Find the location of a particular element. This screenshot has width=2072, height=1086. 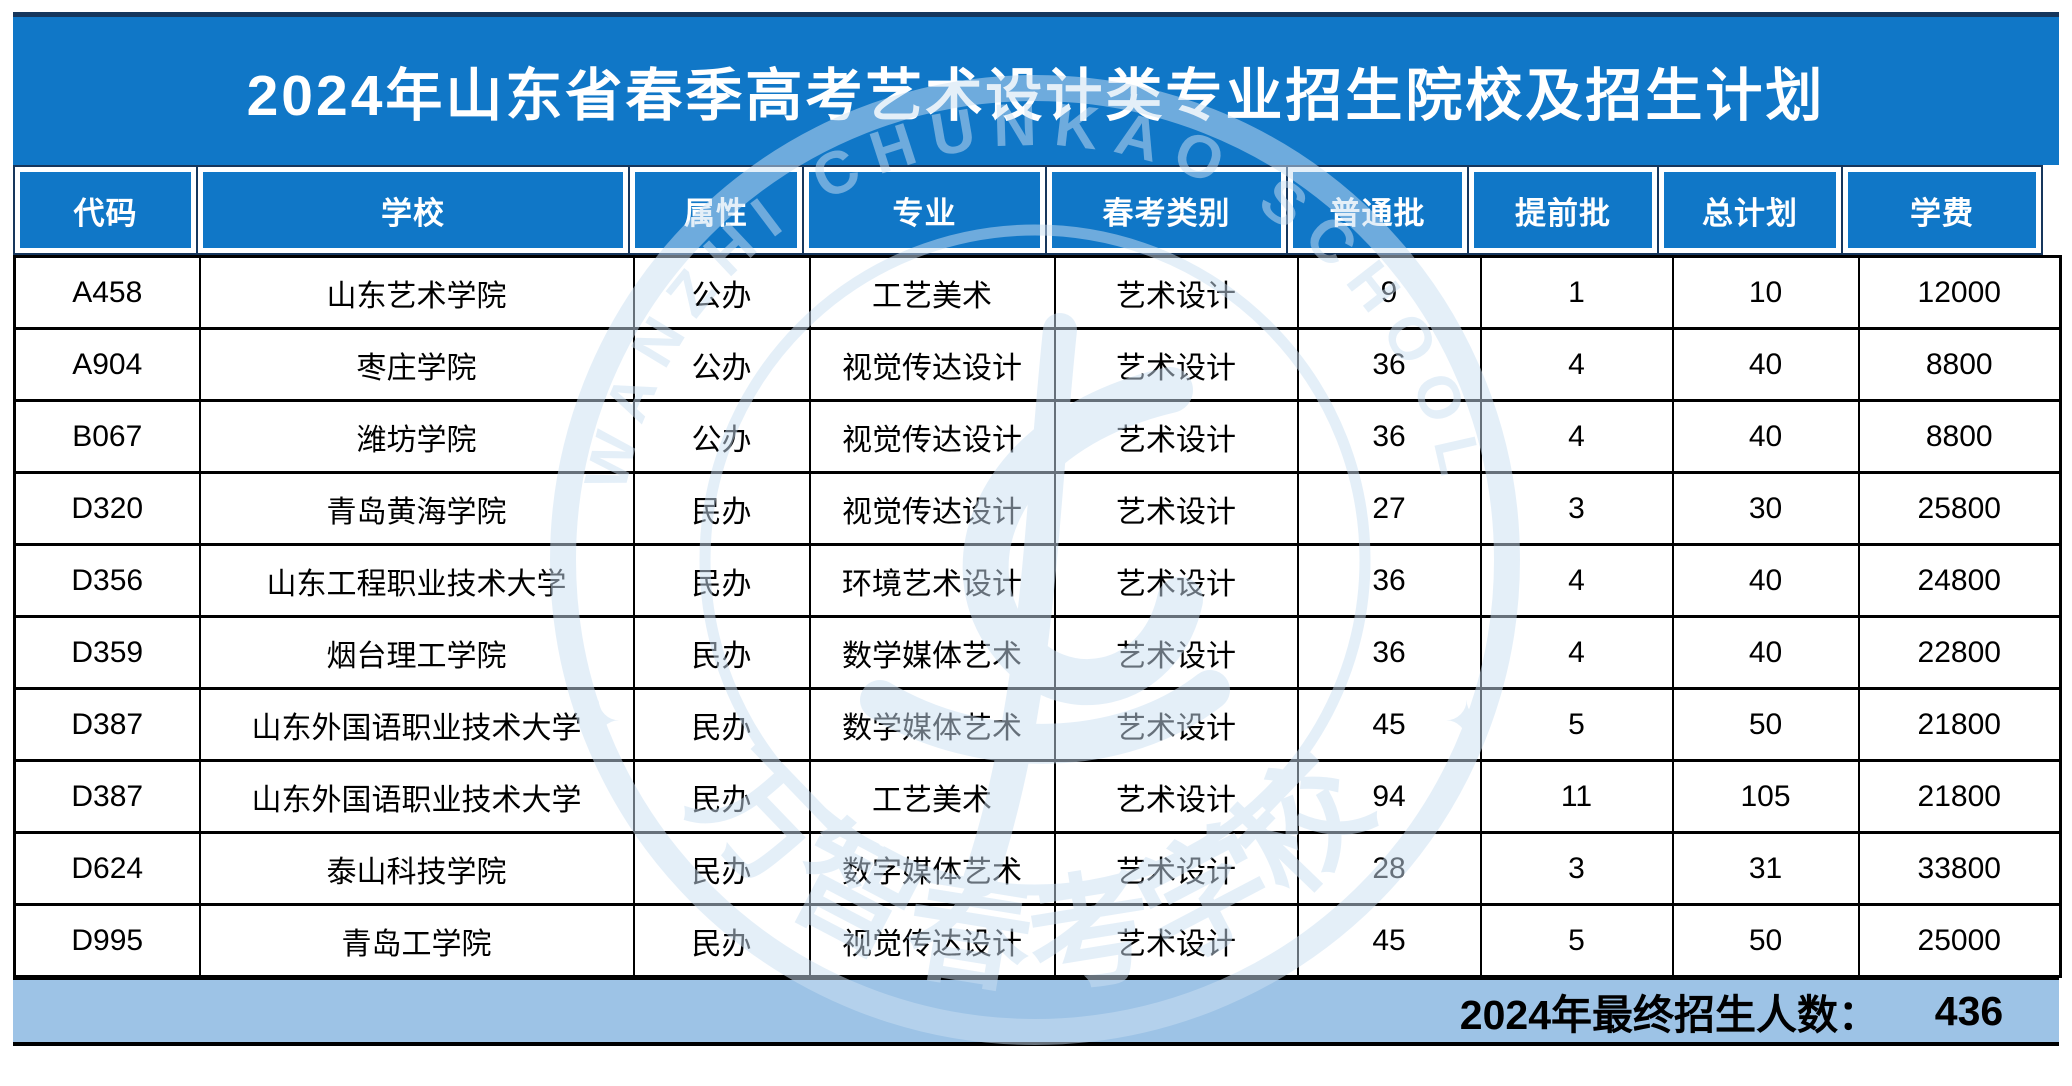

table-cell: D995 is located at coordinates (107, 940).